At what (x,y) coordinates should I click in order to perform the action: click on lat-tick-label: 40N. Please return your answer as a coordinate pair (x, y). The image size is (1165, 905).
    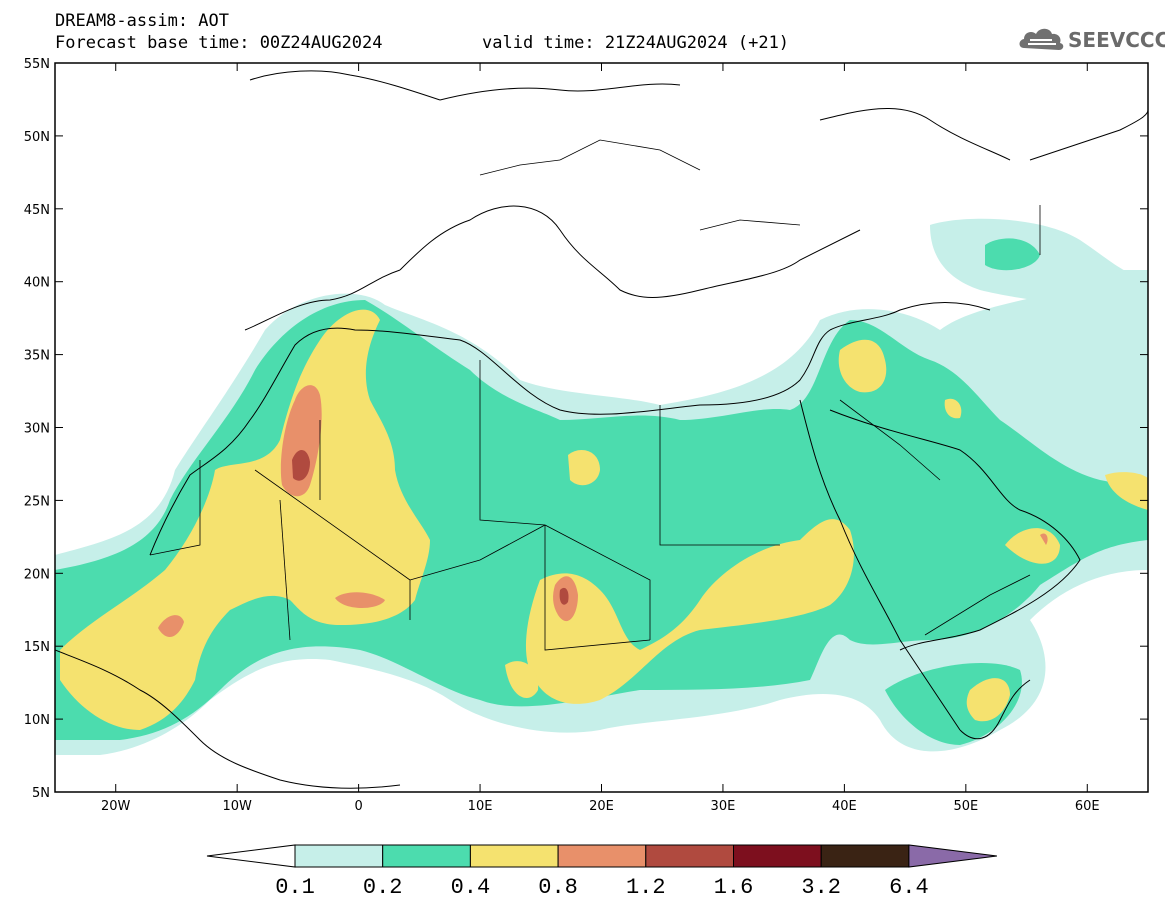
    Looking at the image, I should click on (37, 283).